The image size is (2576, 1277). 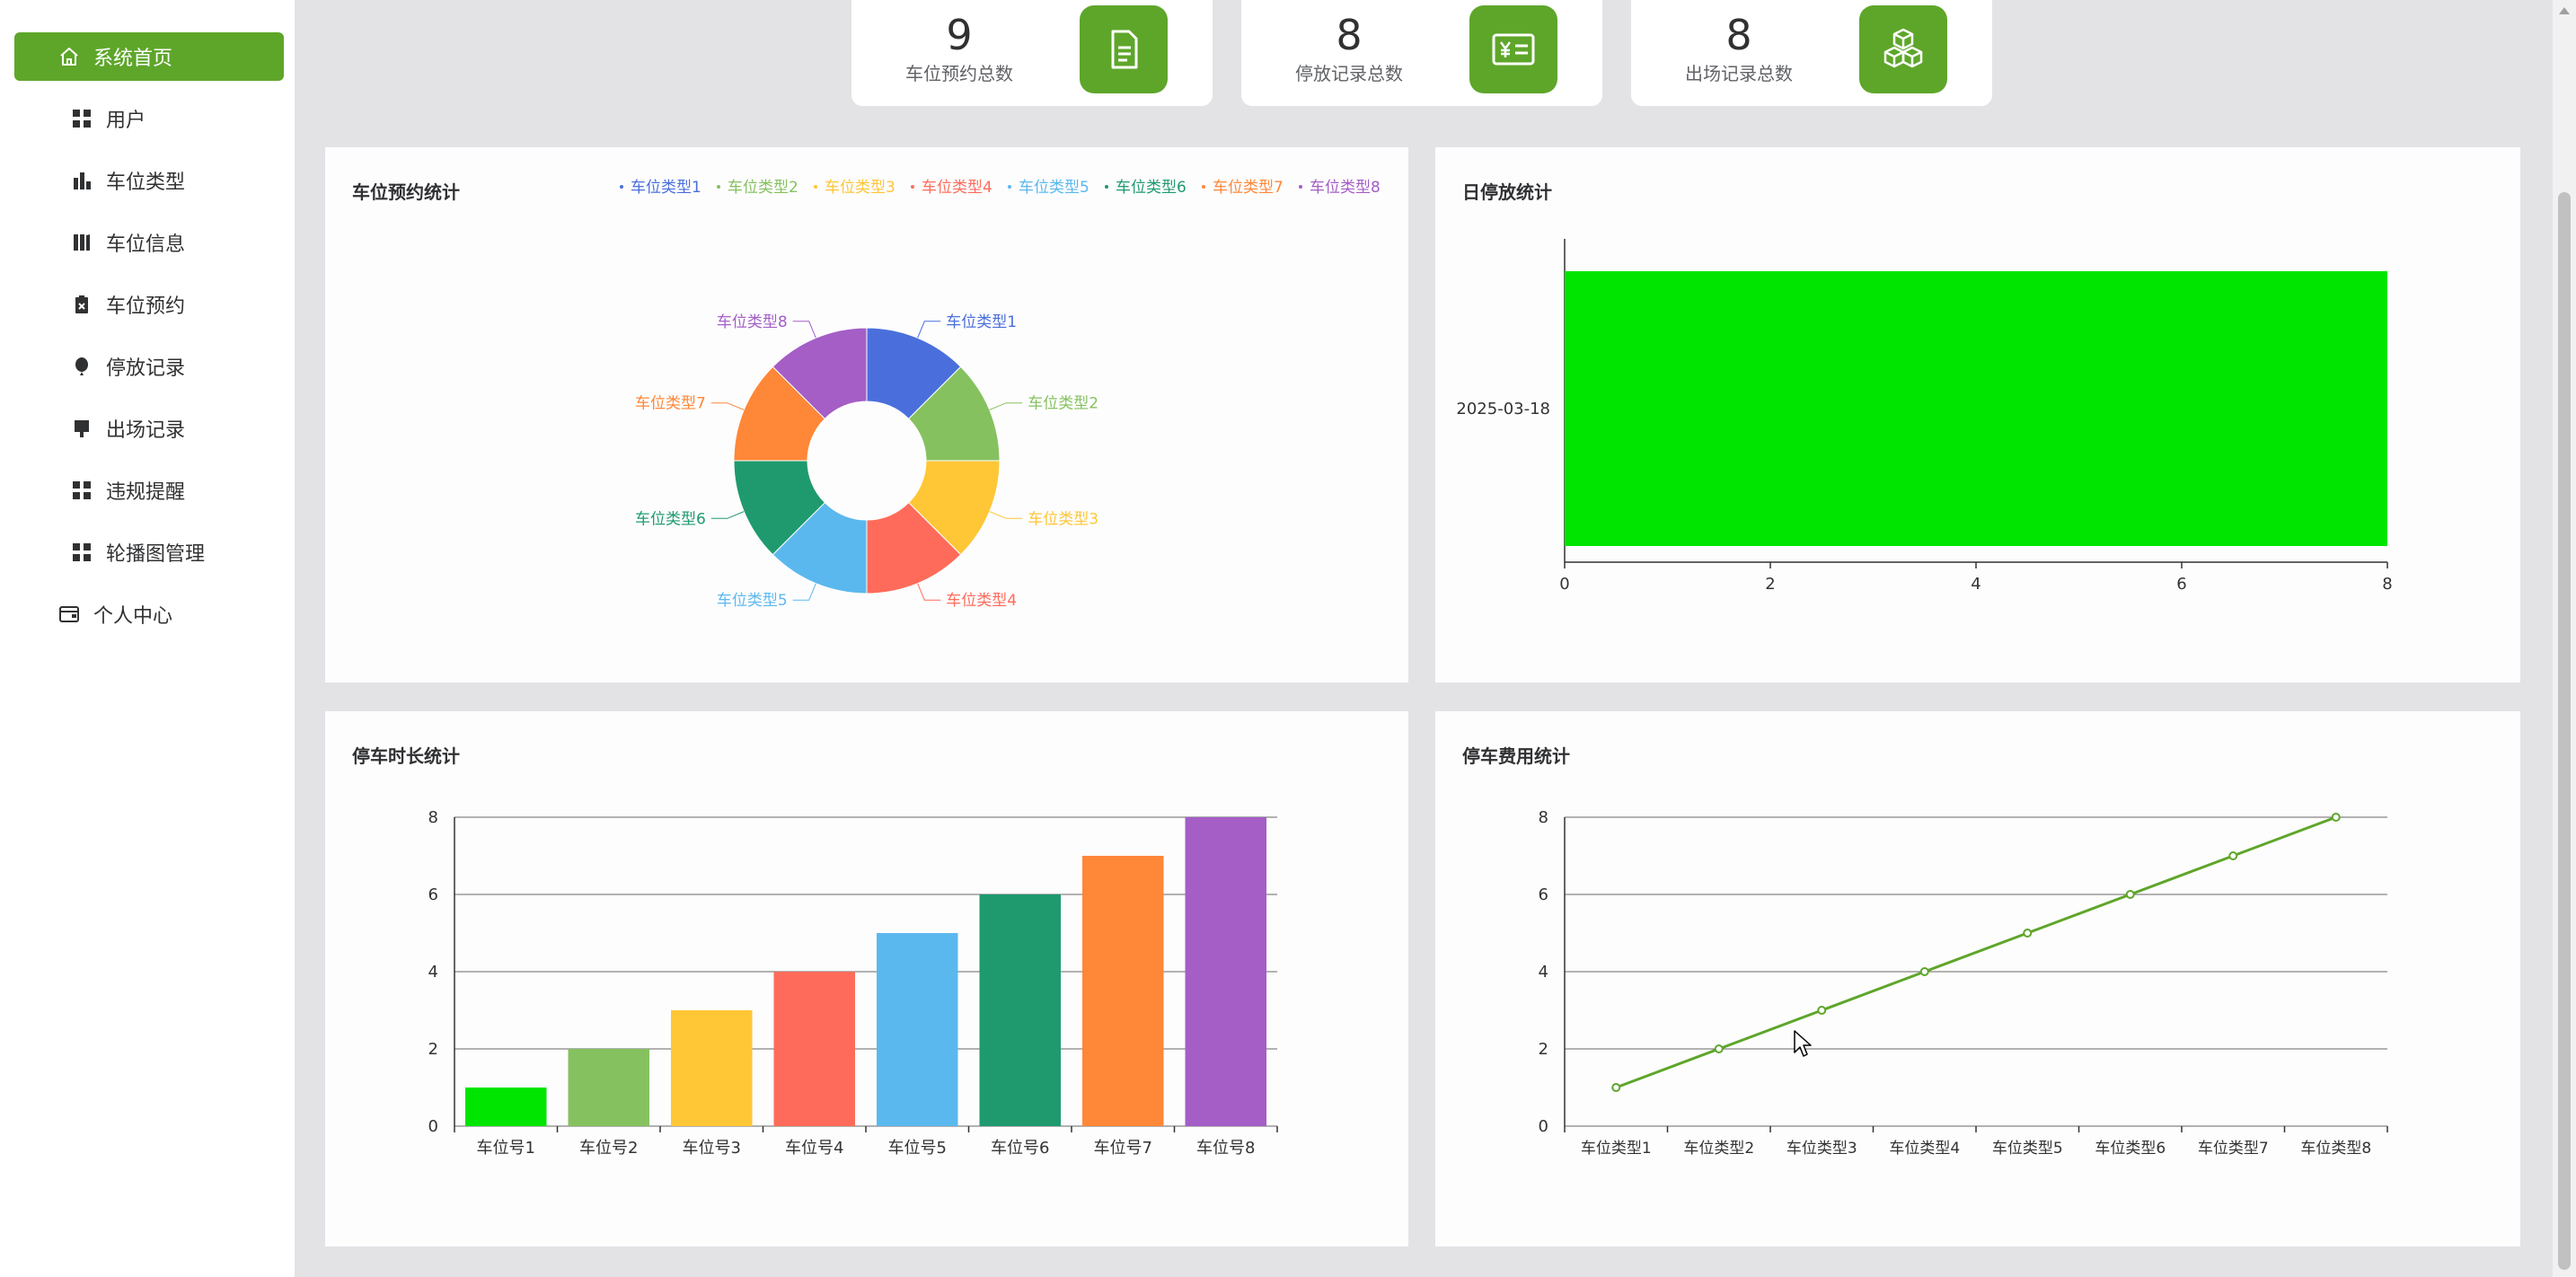 I want to click on stat-label: 停放记录总数, so click(x=1349, y=74).